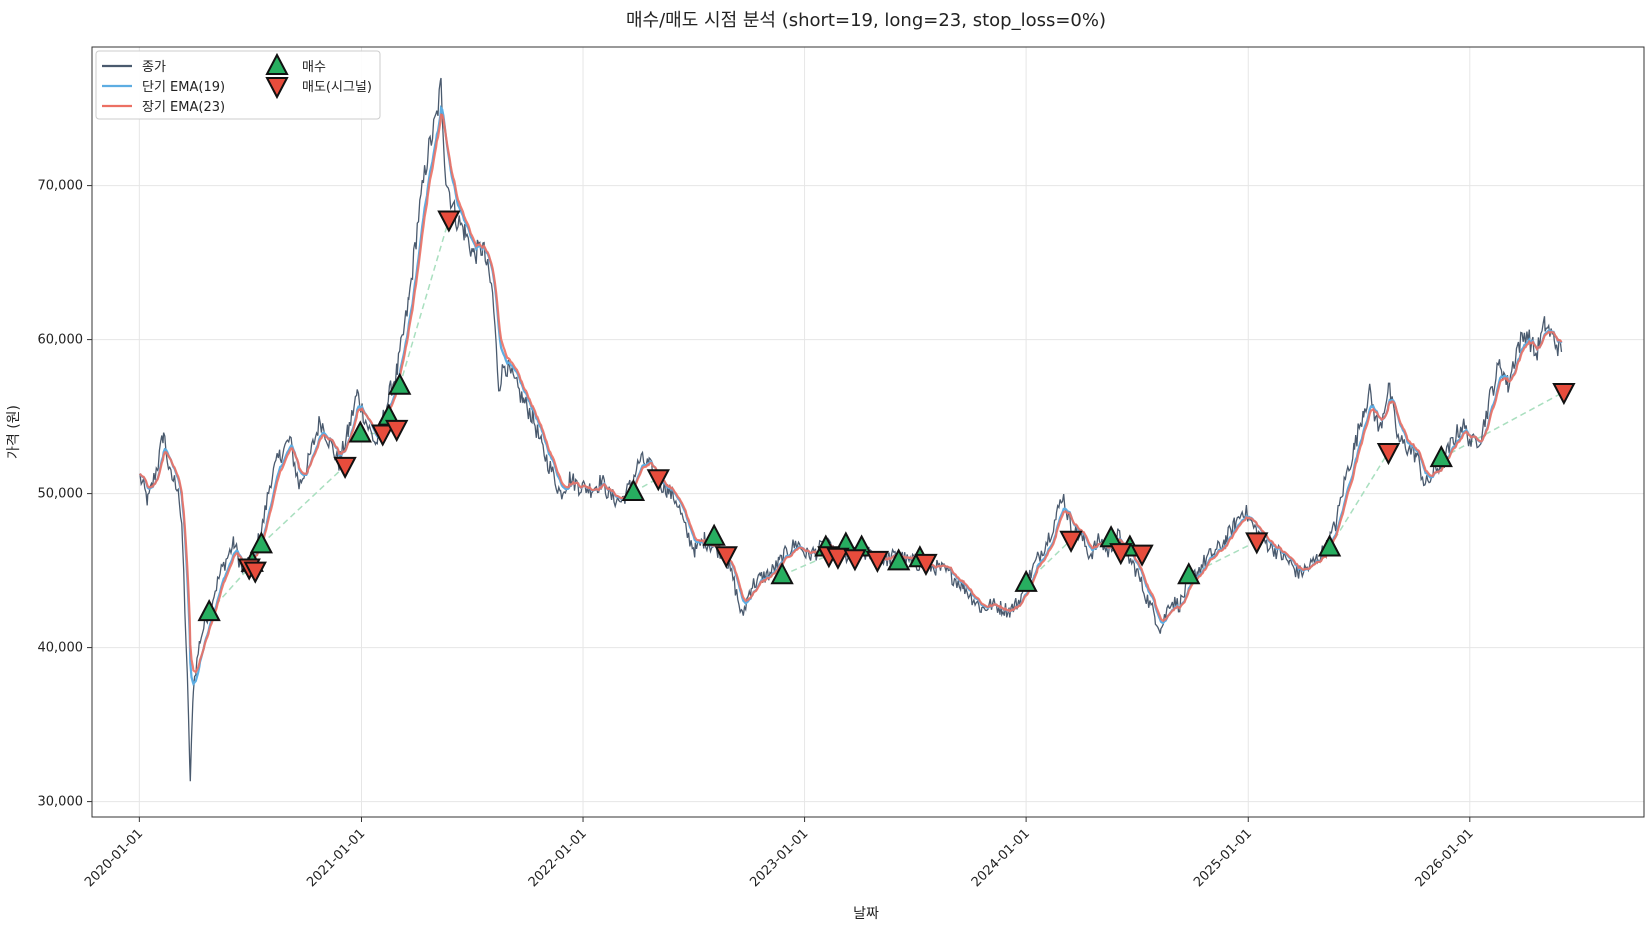 This screenshot has height=930, width=1650. Describe the element at coordinates (61, 494) in the screenshot. I see `y-tick-label: 50,000` at that location.